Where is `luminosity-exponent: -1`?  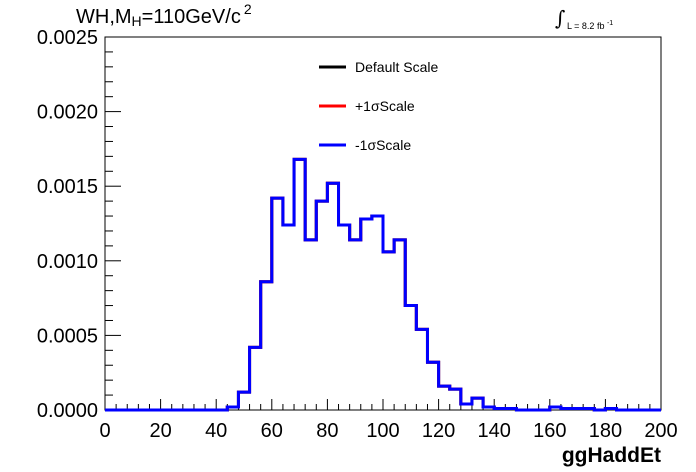 luminosity-exponent: -1 is located at coordinates (610, 23).